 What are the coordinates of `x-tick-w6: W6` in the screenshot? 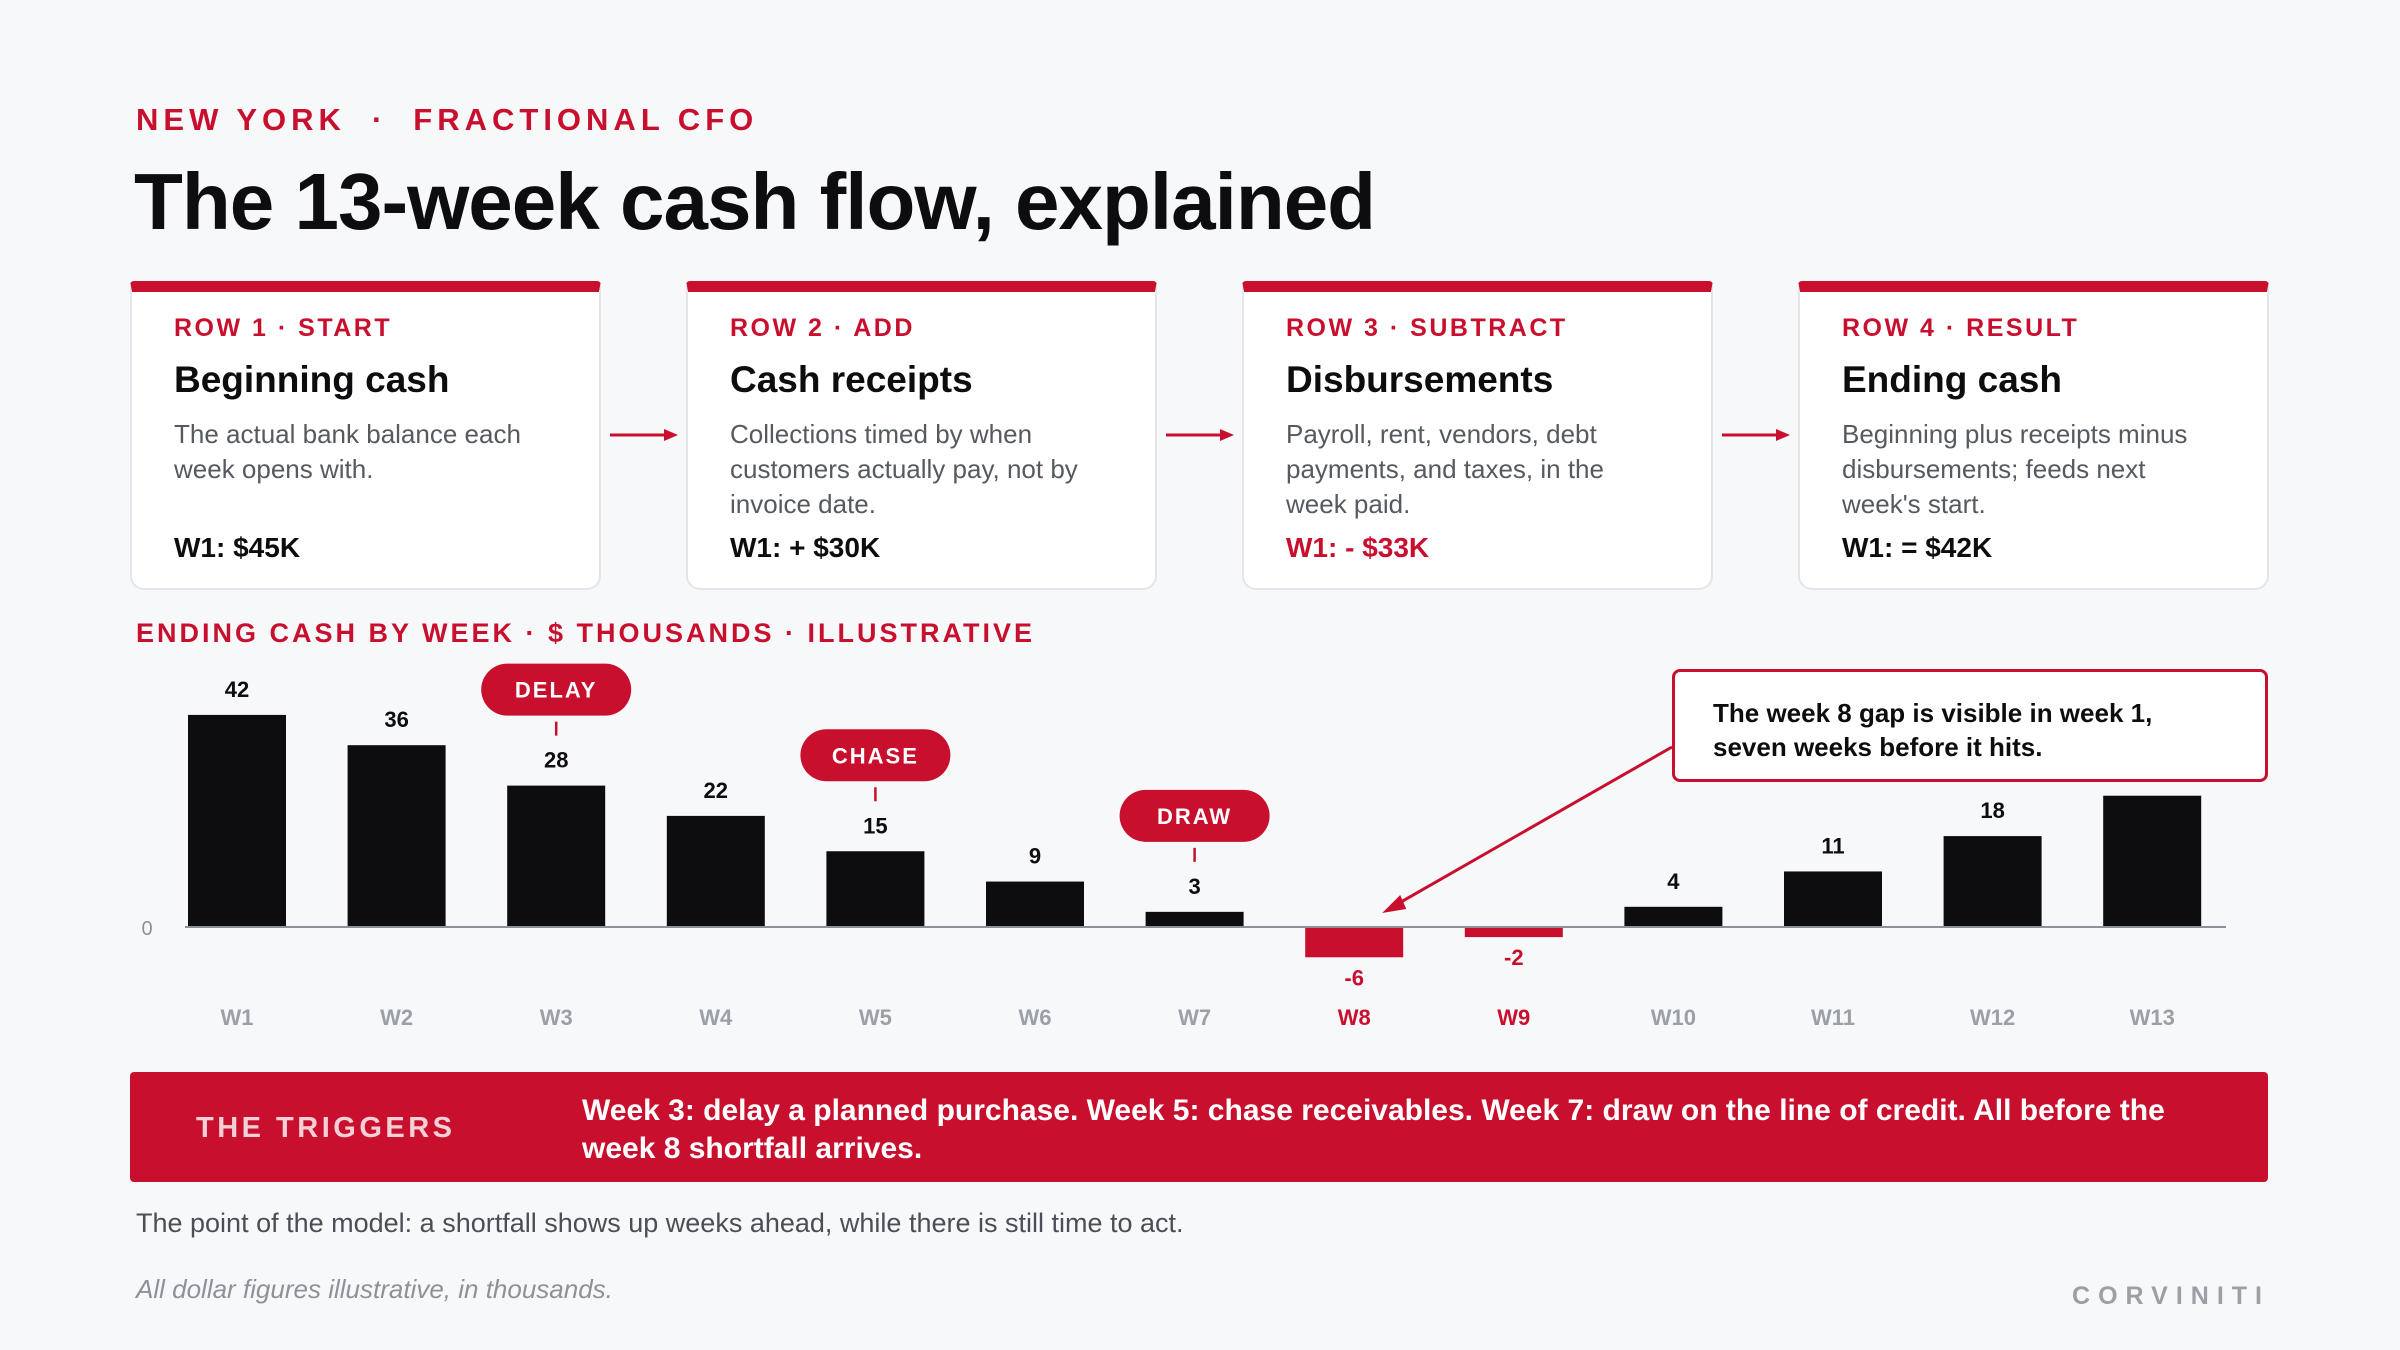 It's located at (1035, 1017).